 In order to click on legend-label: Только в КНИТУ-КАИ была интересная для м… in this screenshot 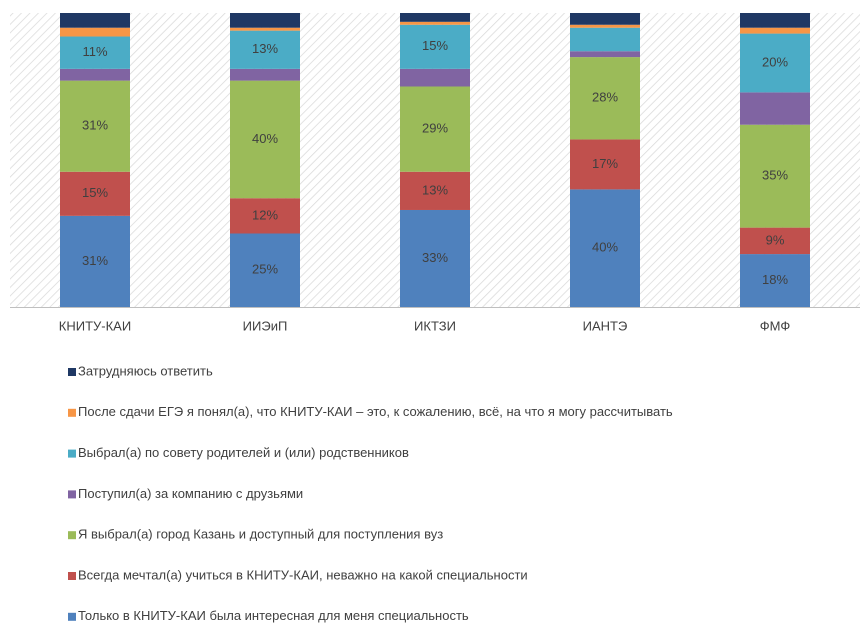, I will do `click(273, 615)`.